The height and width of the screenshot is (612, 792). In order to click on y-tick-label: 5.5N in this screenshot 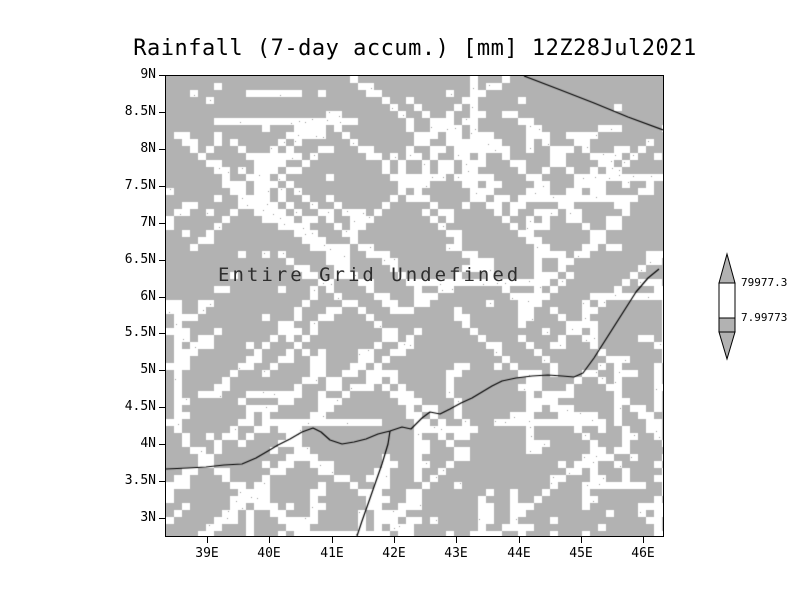, I will do `click(140, 332)`.